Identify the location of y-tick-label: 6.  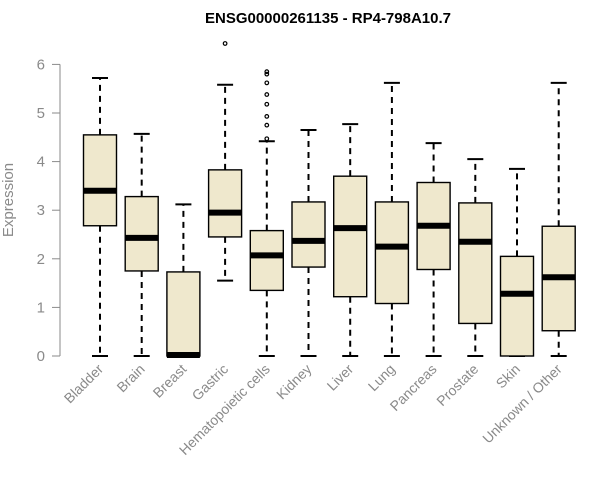
(41, 64).